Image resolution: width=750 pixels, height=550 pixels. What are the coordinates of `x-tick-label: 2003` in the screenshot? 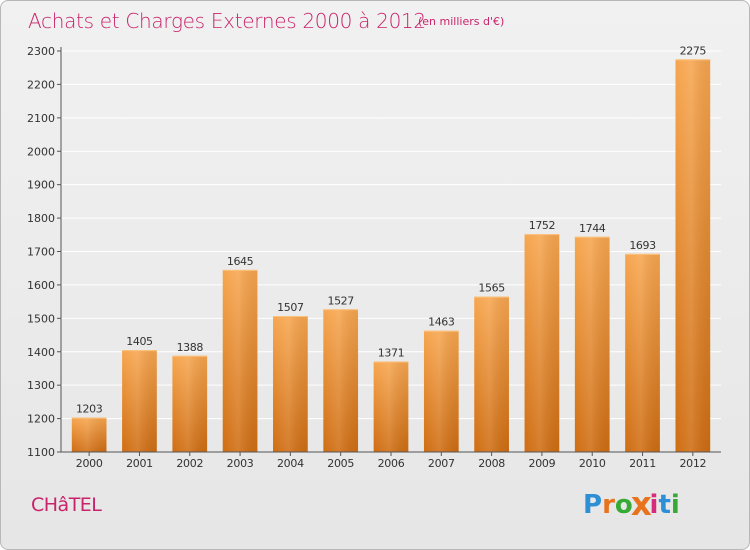 It's located at (240, 463).